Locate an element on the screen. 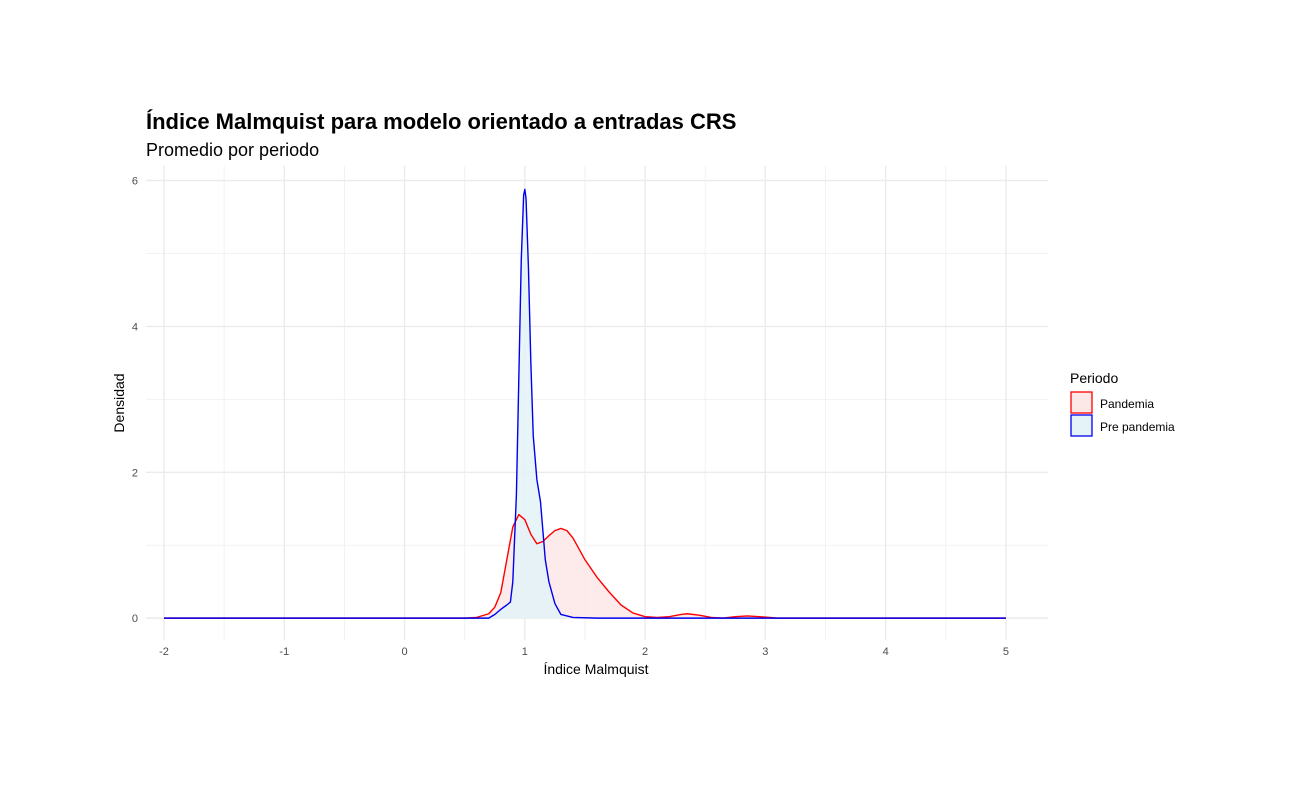 This screenshot has width=1298, height=791. y-axis-label: Densidad is located at coordinates (119, 402).